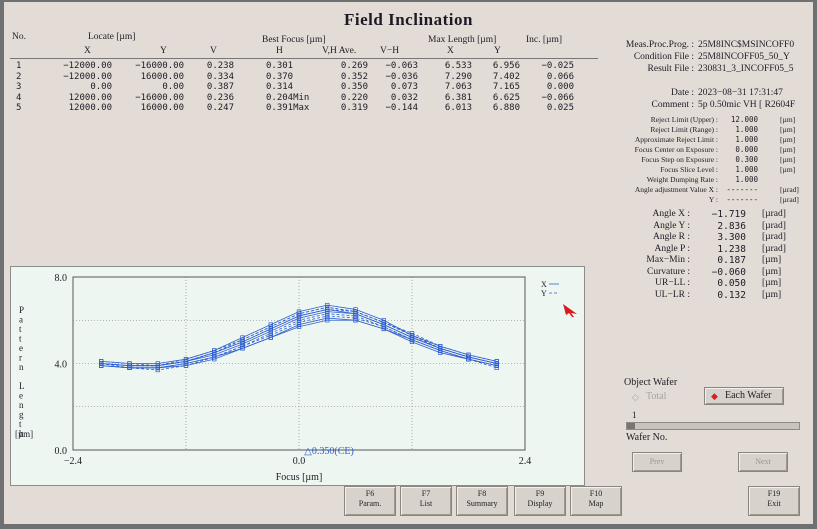 This screenshot has height=529, width=817. Describe the element at coordinates (635, 397) in the screenshot. I see `radio-diamond-icon: ◇` at that location.